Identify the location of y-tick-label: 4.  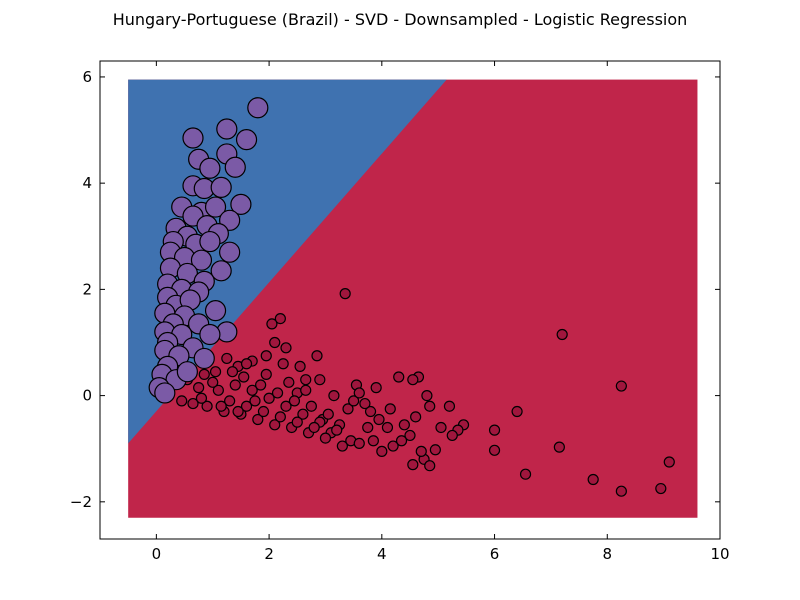
(87, 183).